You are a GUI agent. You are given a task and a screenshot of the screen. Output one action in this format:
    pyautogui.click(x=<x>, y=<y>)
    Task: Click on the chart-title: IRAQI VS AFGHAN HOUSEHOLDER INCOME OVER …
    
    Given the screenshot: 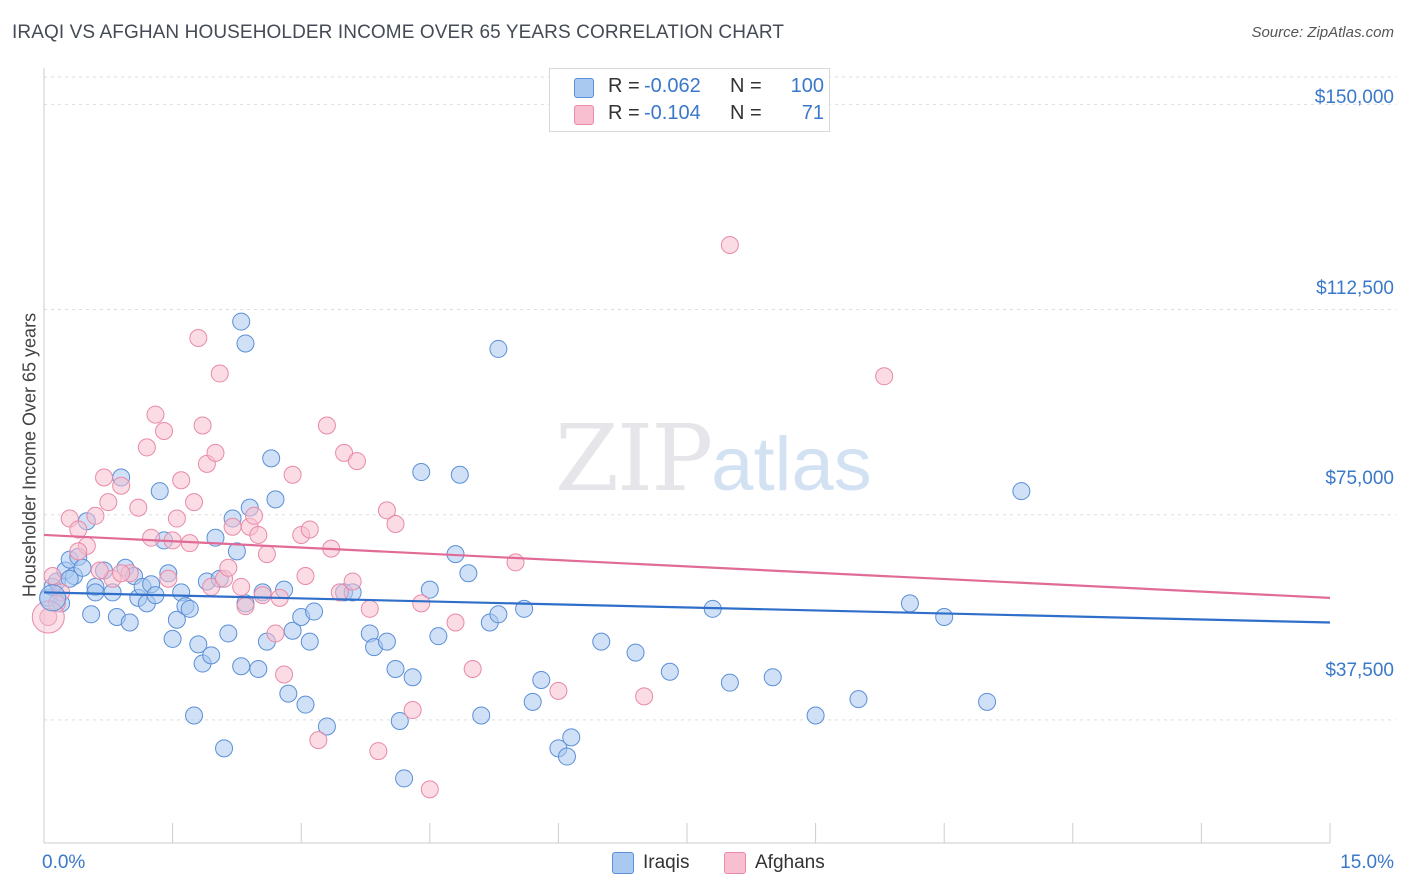 What is the action you would take?
    pyautogui.click(x=398, y=32)
    